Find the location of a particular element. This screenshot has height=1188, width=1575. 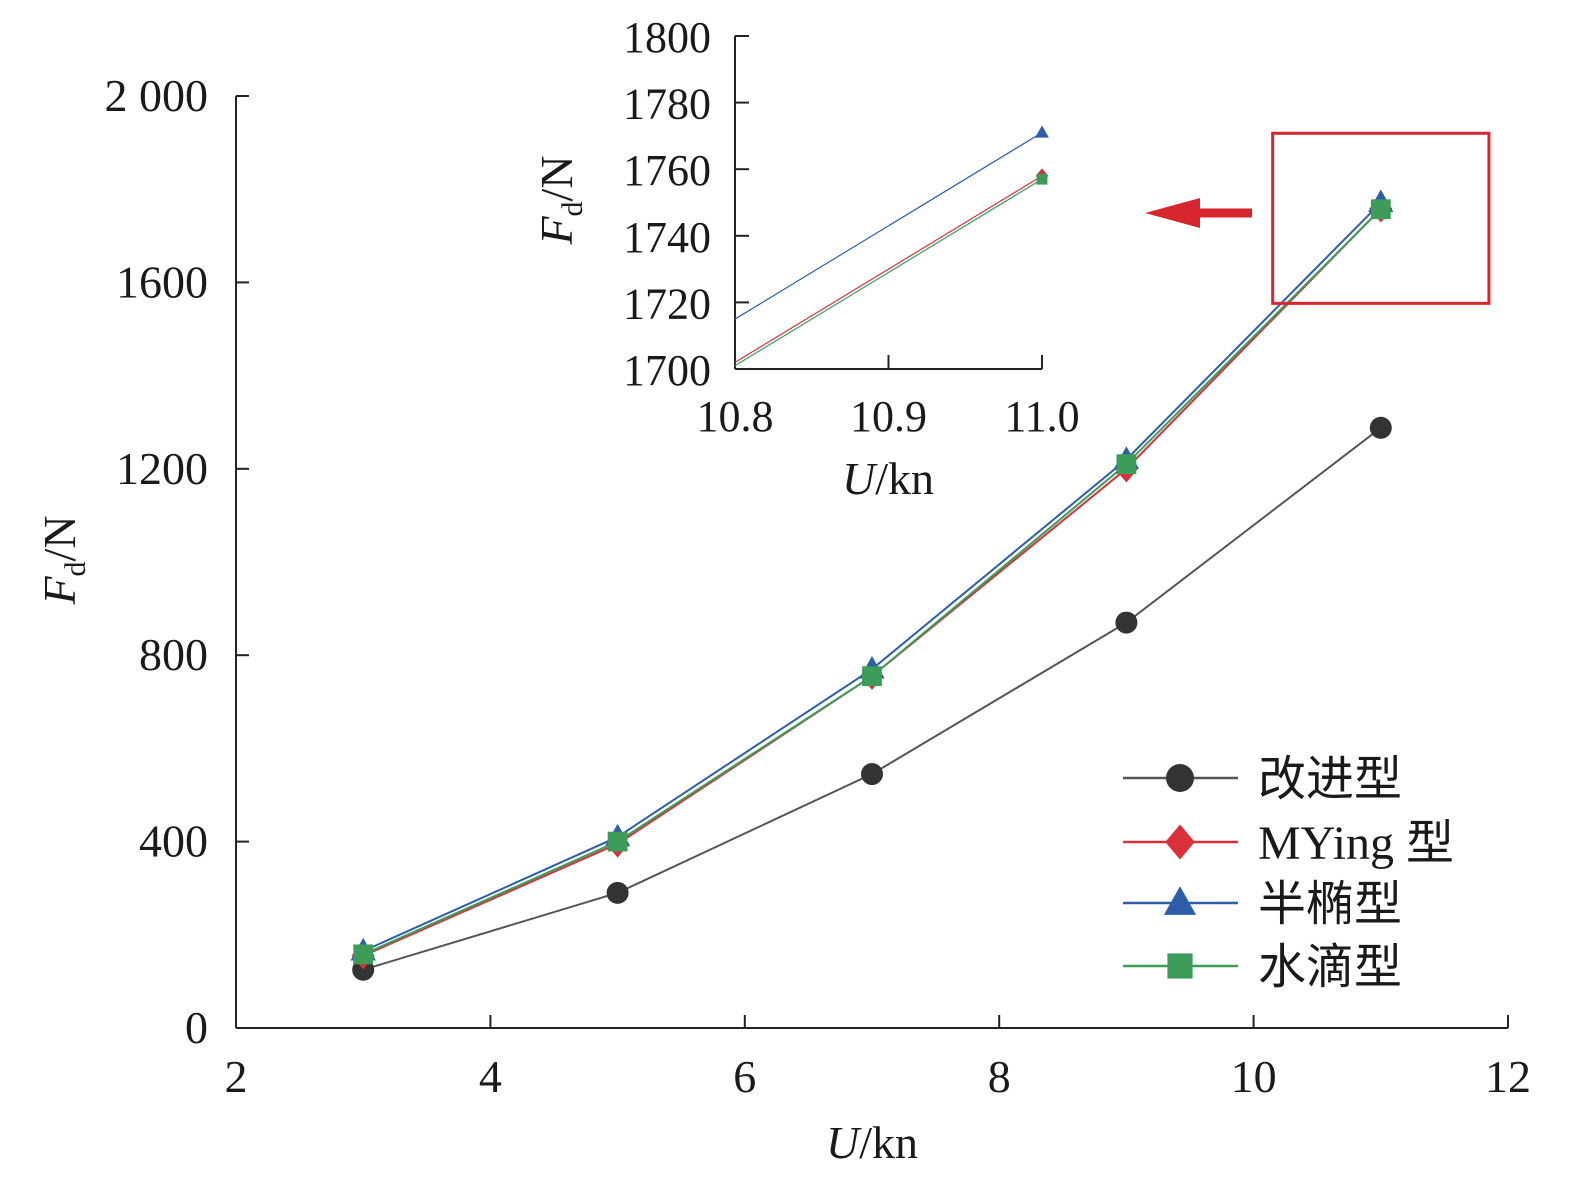

x-tick-label: 12 is located at coordinates (1508, 1076).